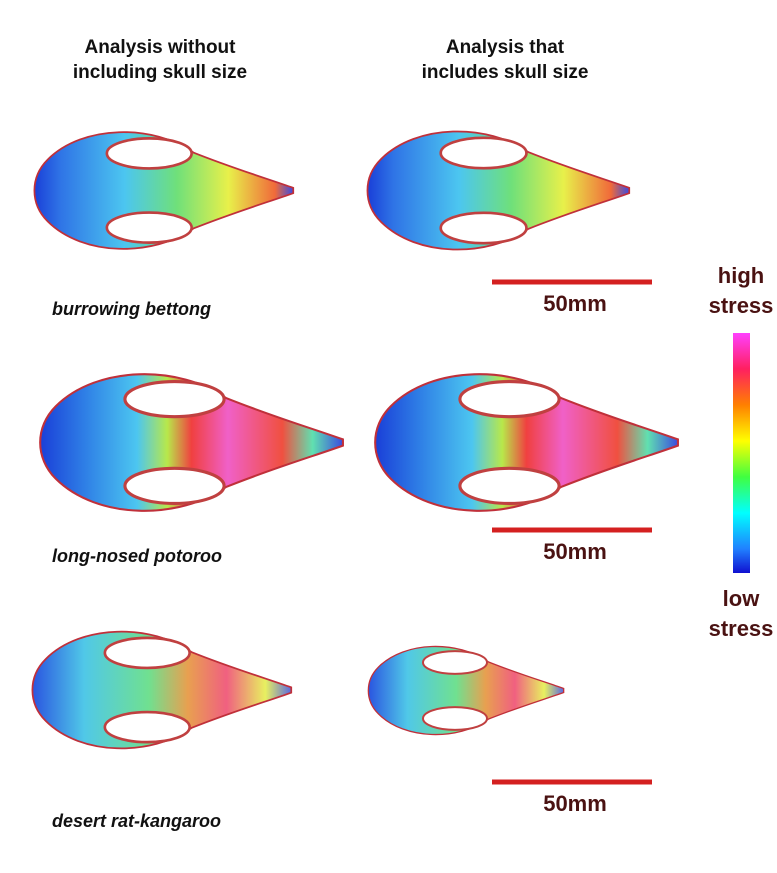 This screenshot has width=777, height=873. I want to click on column-header: Analysis that, so click(505, 47).